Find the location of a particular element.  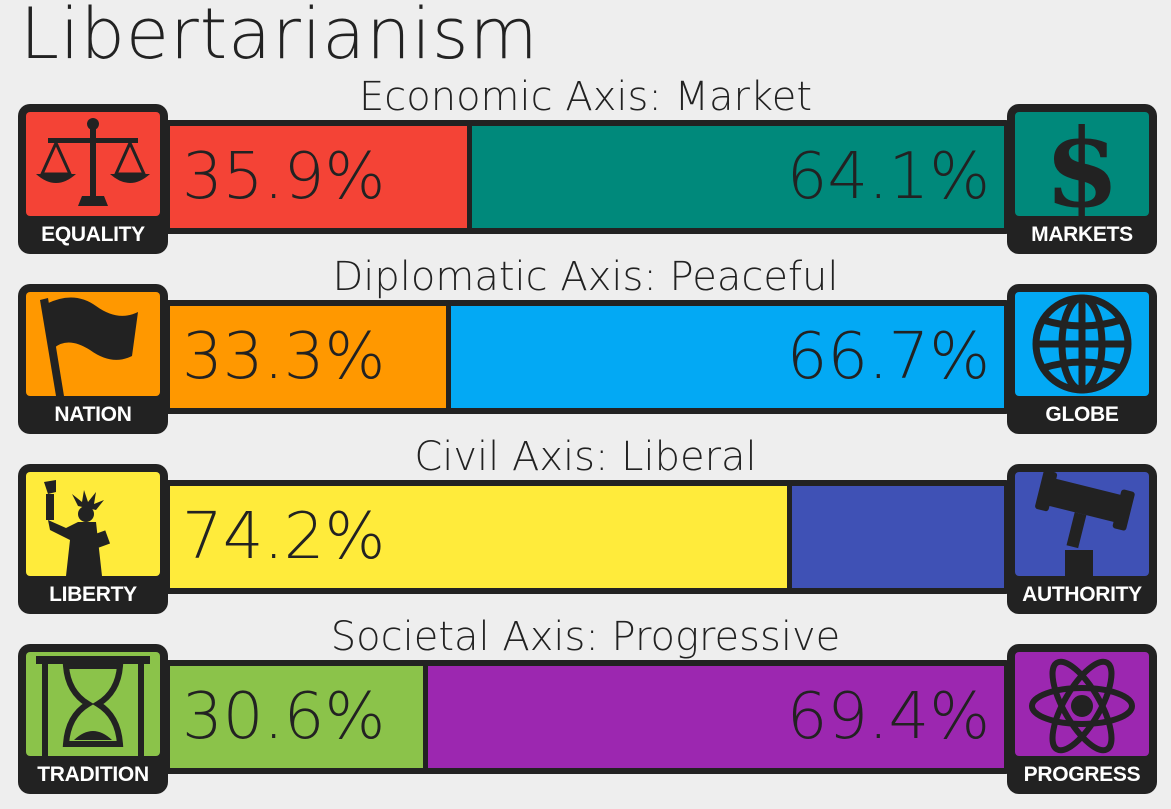

atom-icon is located at coordinates (1082, 704).